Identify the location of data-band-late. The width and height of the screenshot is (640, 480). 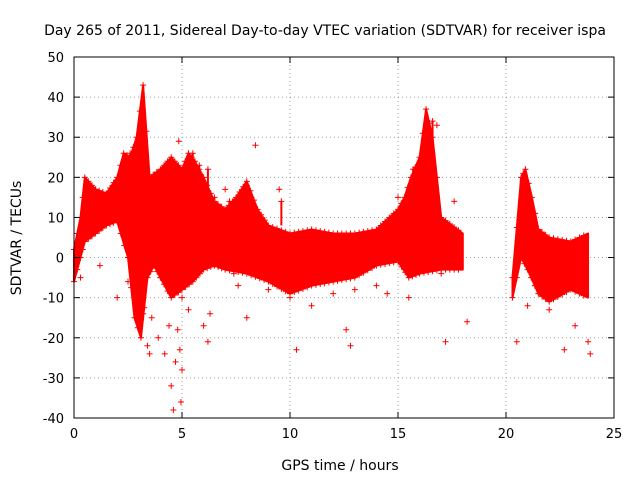
(550, 235).